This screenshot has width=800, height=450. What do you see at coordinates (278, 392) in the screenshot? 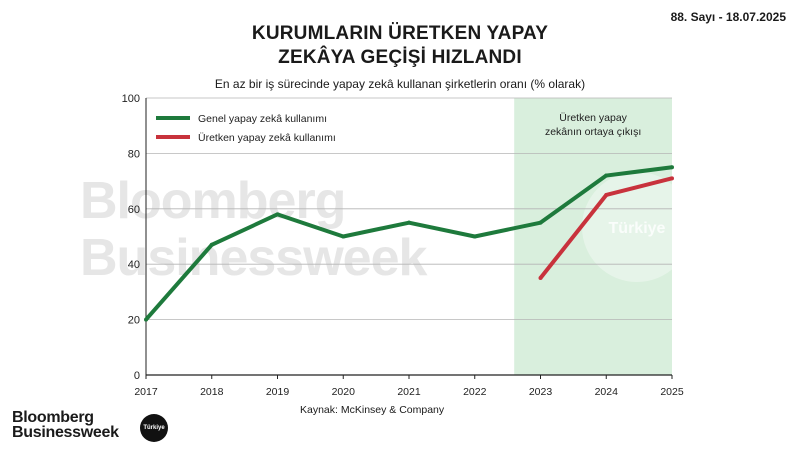
I see `x-tick-label: 2019` at bounding box center [278, 392].